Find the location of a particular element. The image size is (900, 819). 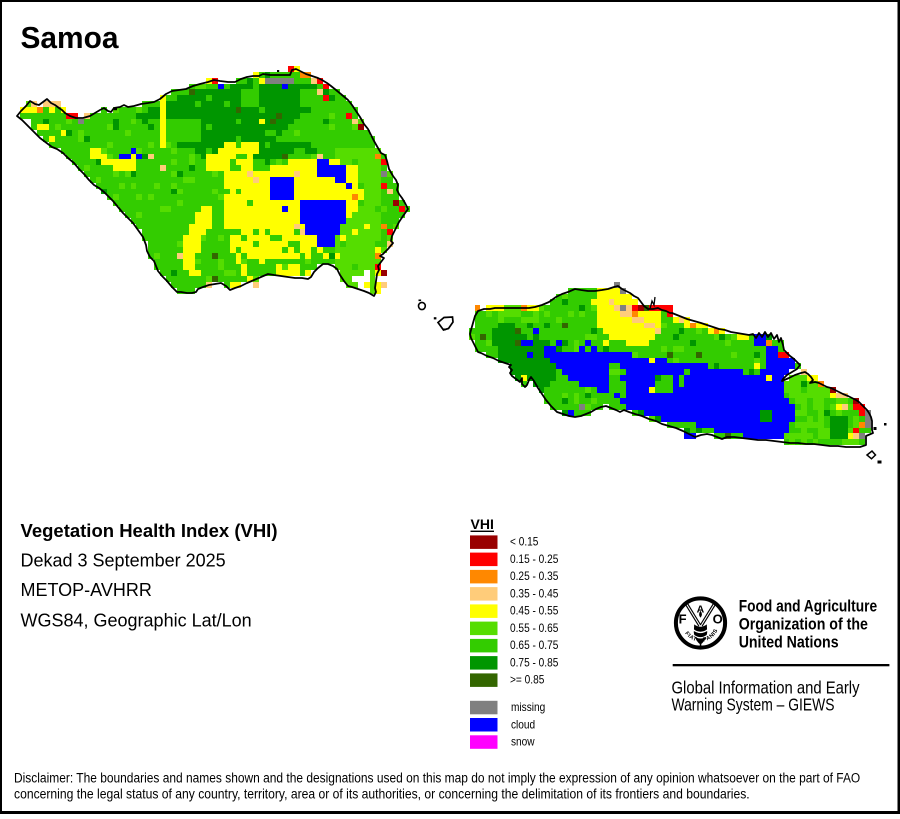

svg-text: F is located at coordinates (683, 619).